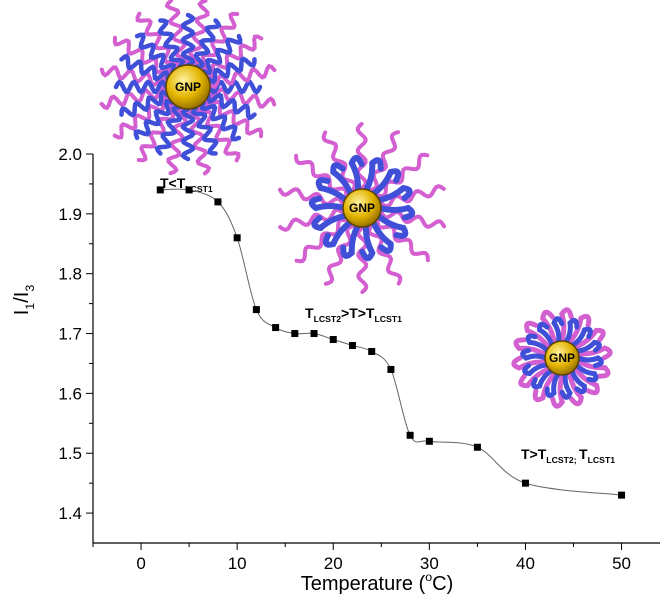  Describe the element at coordinates (173, 183) in the screenshot. I see `normal-text: T<T` at that location.